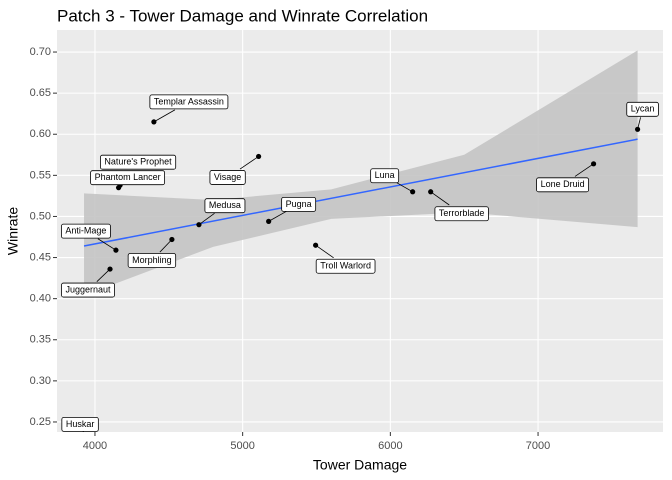 The image size is (672, 480). What do you see at coordinates (40, 257) in the screenshot?
I see `y-tick-label: 0.45` at bounding box center [40, 257].